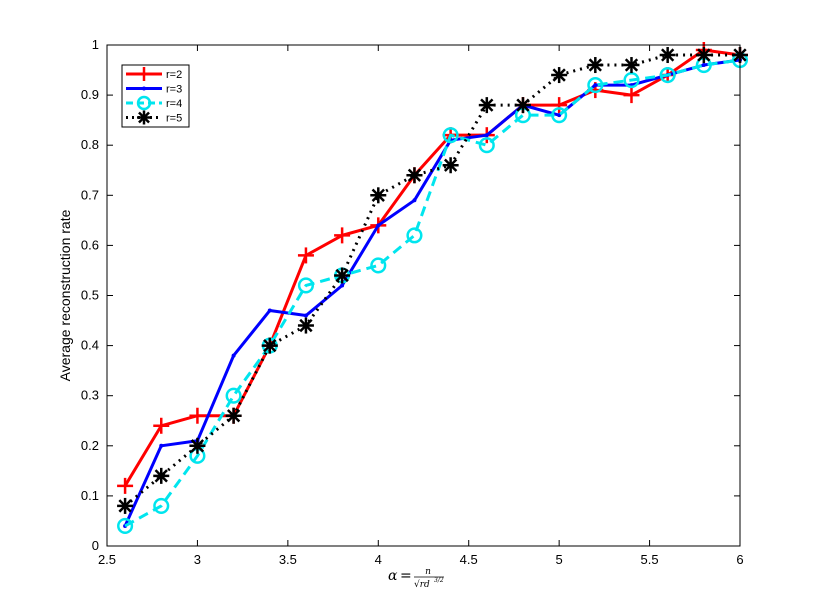  I want to click on y-tick-label: 0.7, so click(90, 194).